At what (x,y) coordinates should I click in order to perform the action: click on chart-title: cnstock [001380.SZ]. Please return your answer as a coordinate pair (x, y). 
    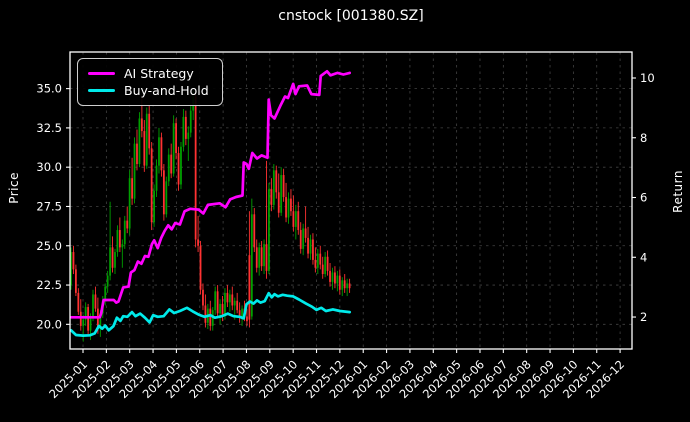
    Looking at the image, I should click on (351, 16).